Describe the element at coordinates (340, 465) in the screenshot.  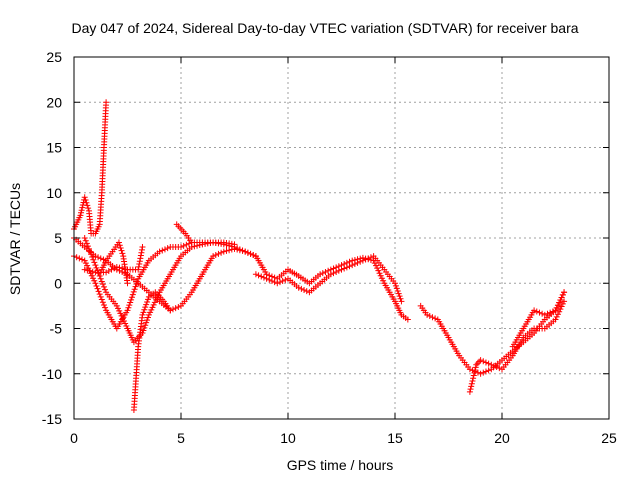
I see `x-axis-label: GPS time / hours` at that location.